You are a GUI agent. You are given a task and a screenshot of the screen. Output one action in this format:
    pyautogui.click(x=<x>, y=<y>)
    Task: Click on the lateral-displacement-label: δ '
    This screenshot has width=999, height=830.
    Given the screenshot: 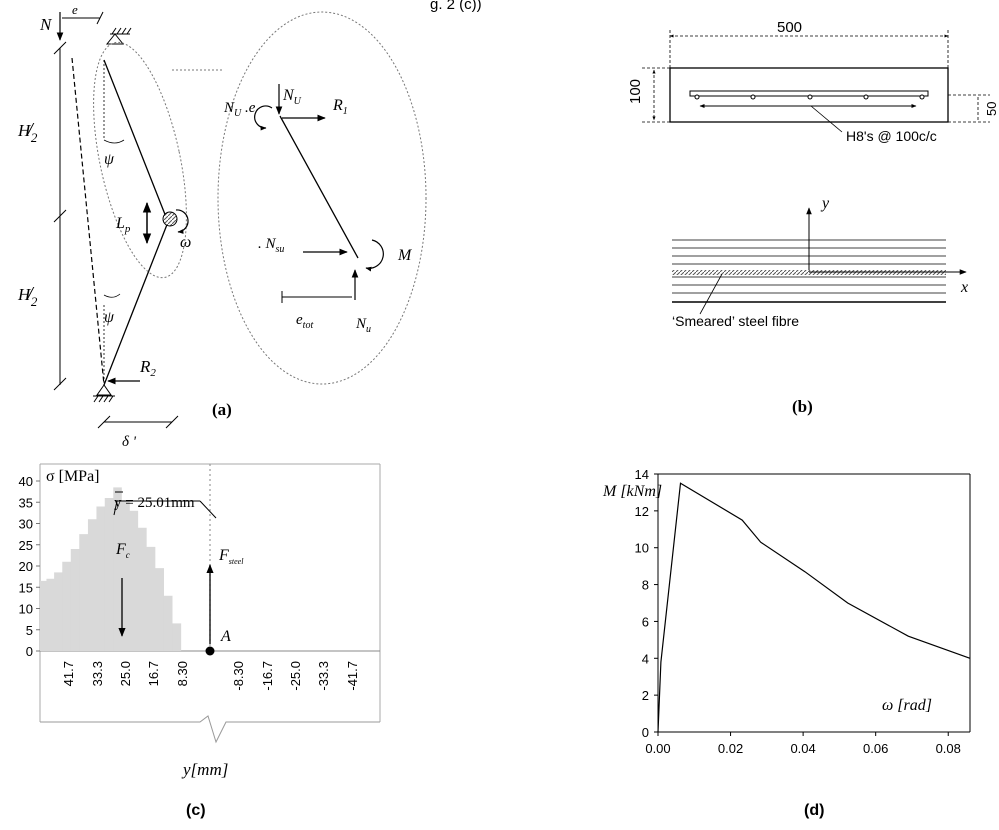 What is the action you would take?
    pyautogui.click(x=129, y=442)
    